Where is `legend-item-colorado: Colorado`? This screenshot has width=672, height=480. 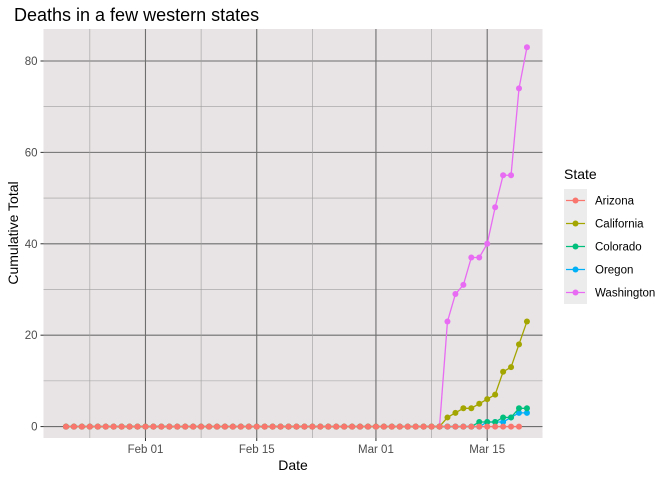
legend-item-colorado: Colorado is located at coordinates (603, 246).